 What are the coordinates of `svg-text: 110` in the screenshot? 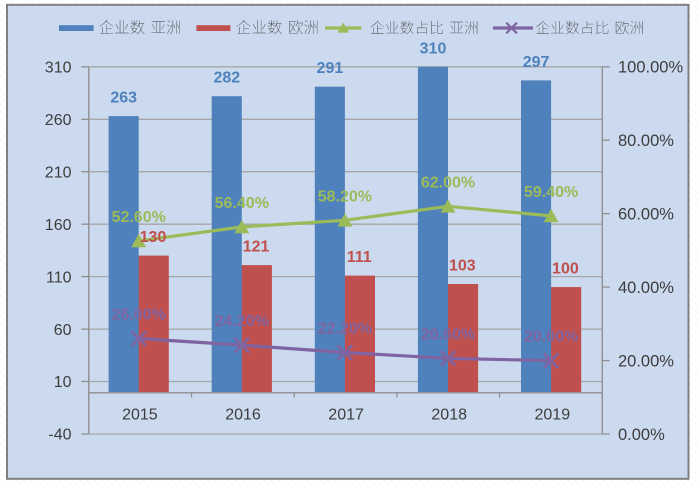 It's located at (59, 277).